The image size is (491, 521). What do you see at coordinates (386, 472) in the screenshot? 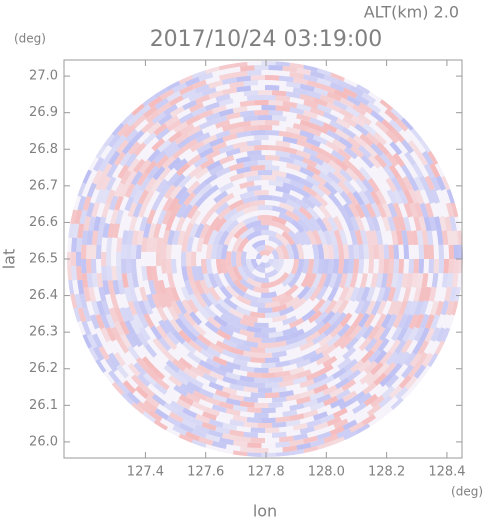
I see `x-tick-label: 128.2` at bounding box center [386, 472].